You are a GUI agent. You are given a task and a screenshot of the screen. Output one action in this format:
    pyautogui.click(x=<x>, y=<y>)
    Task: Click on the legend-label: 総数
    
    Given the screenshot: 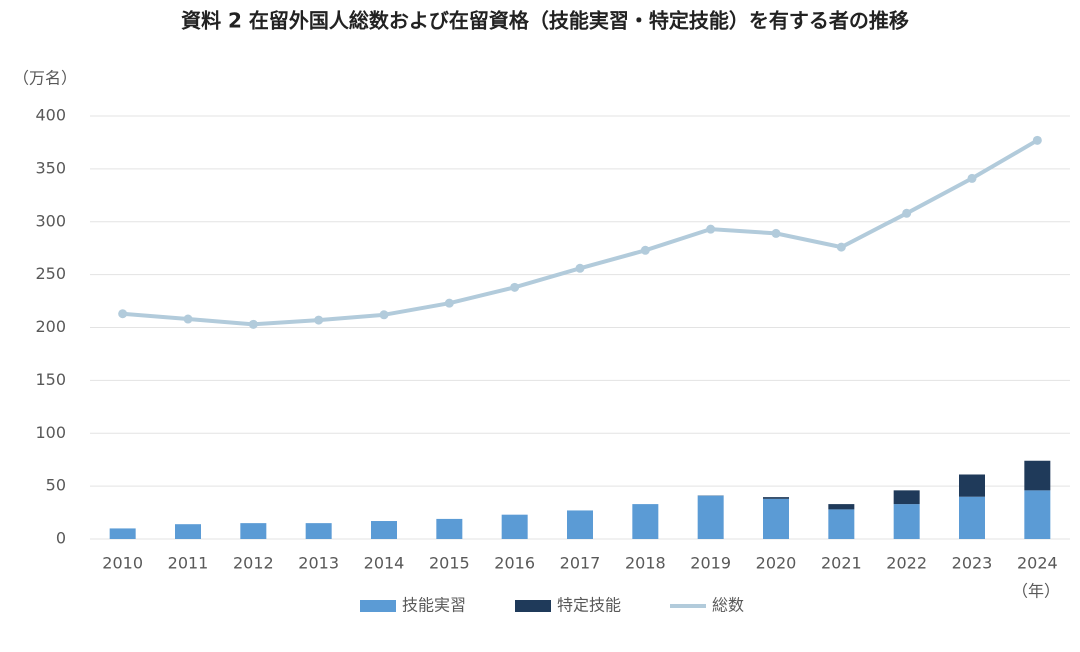 What is the action you would take?
    pyautogui.click(x=728, y=605)
    